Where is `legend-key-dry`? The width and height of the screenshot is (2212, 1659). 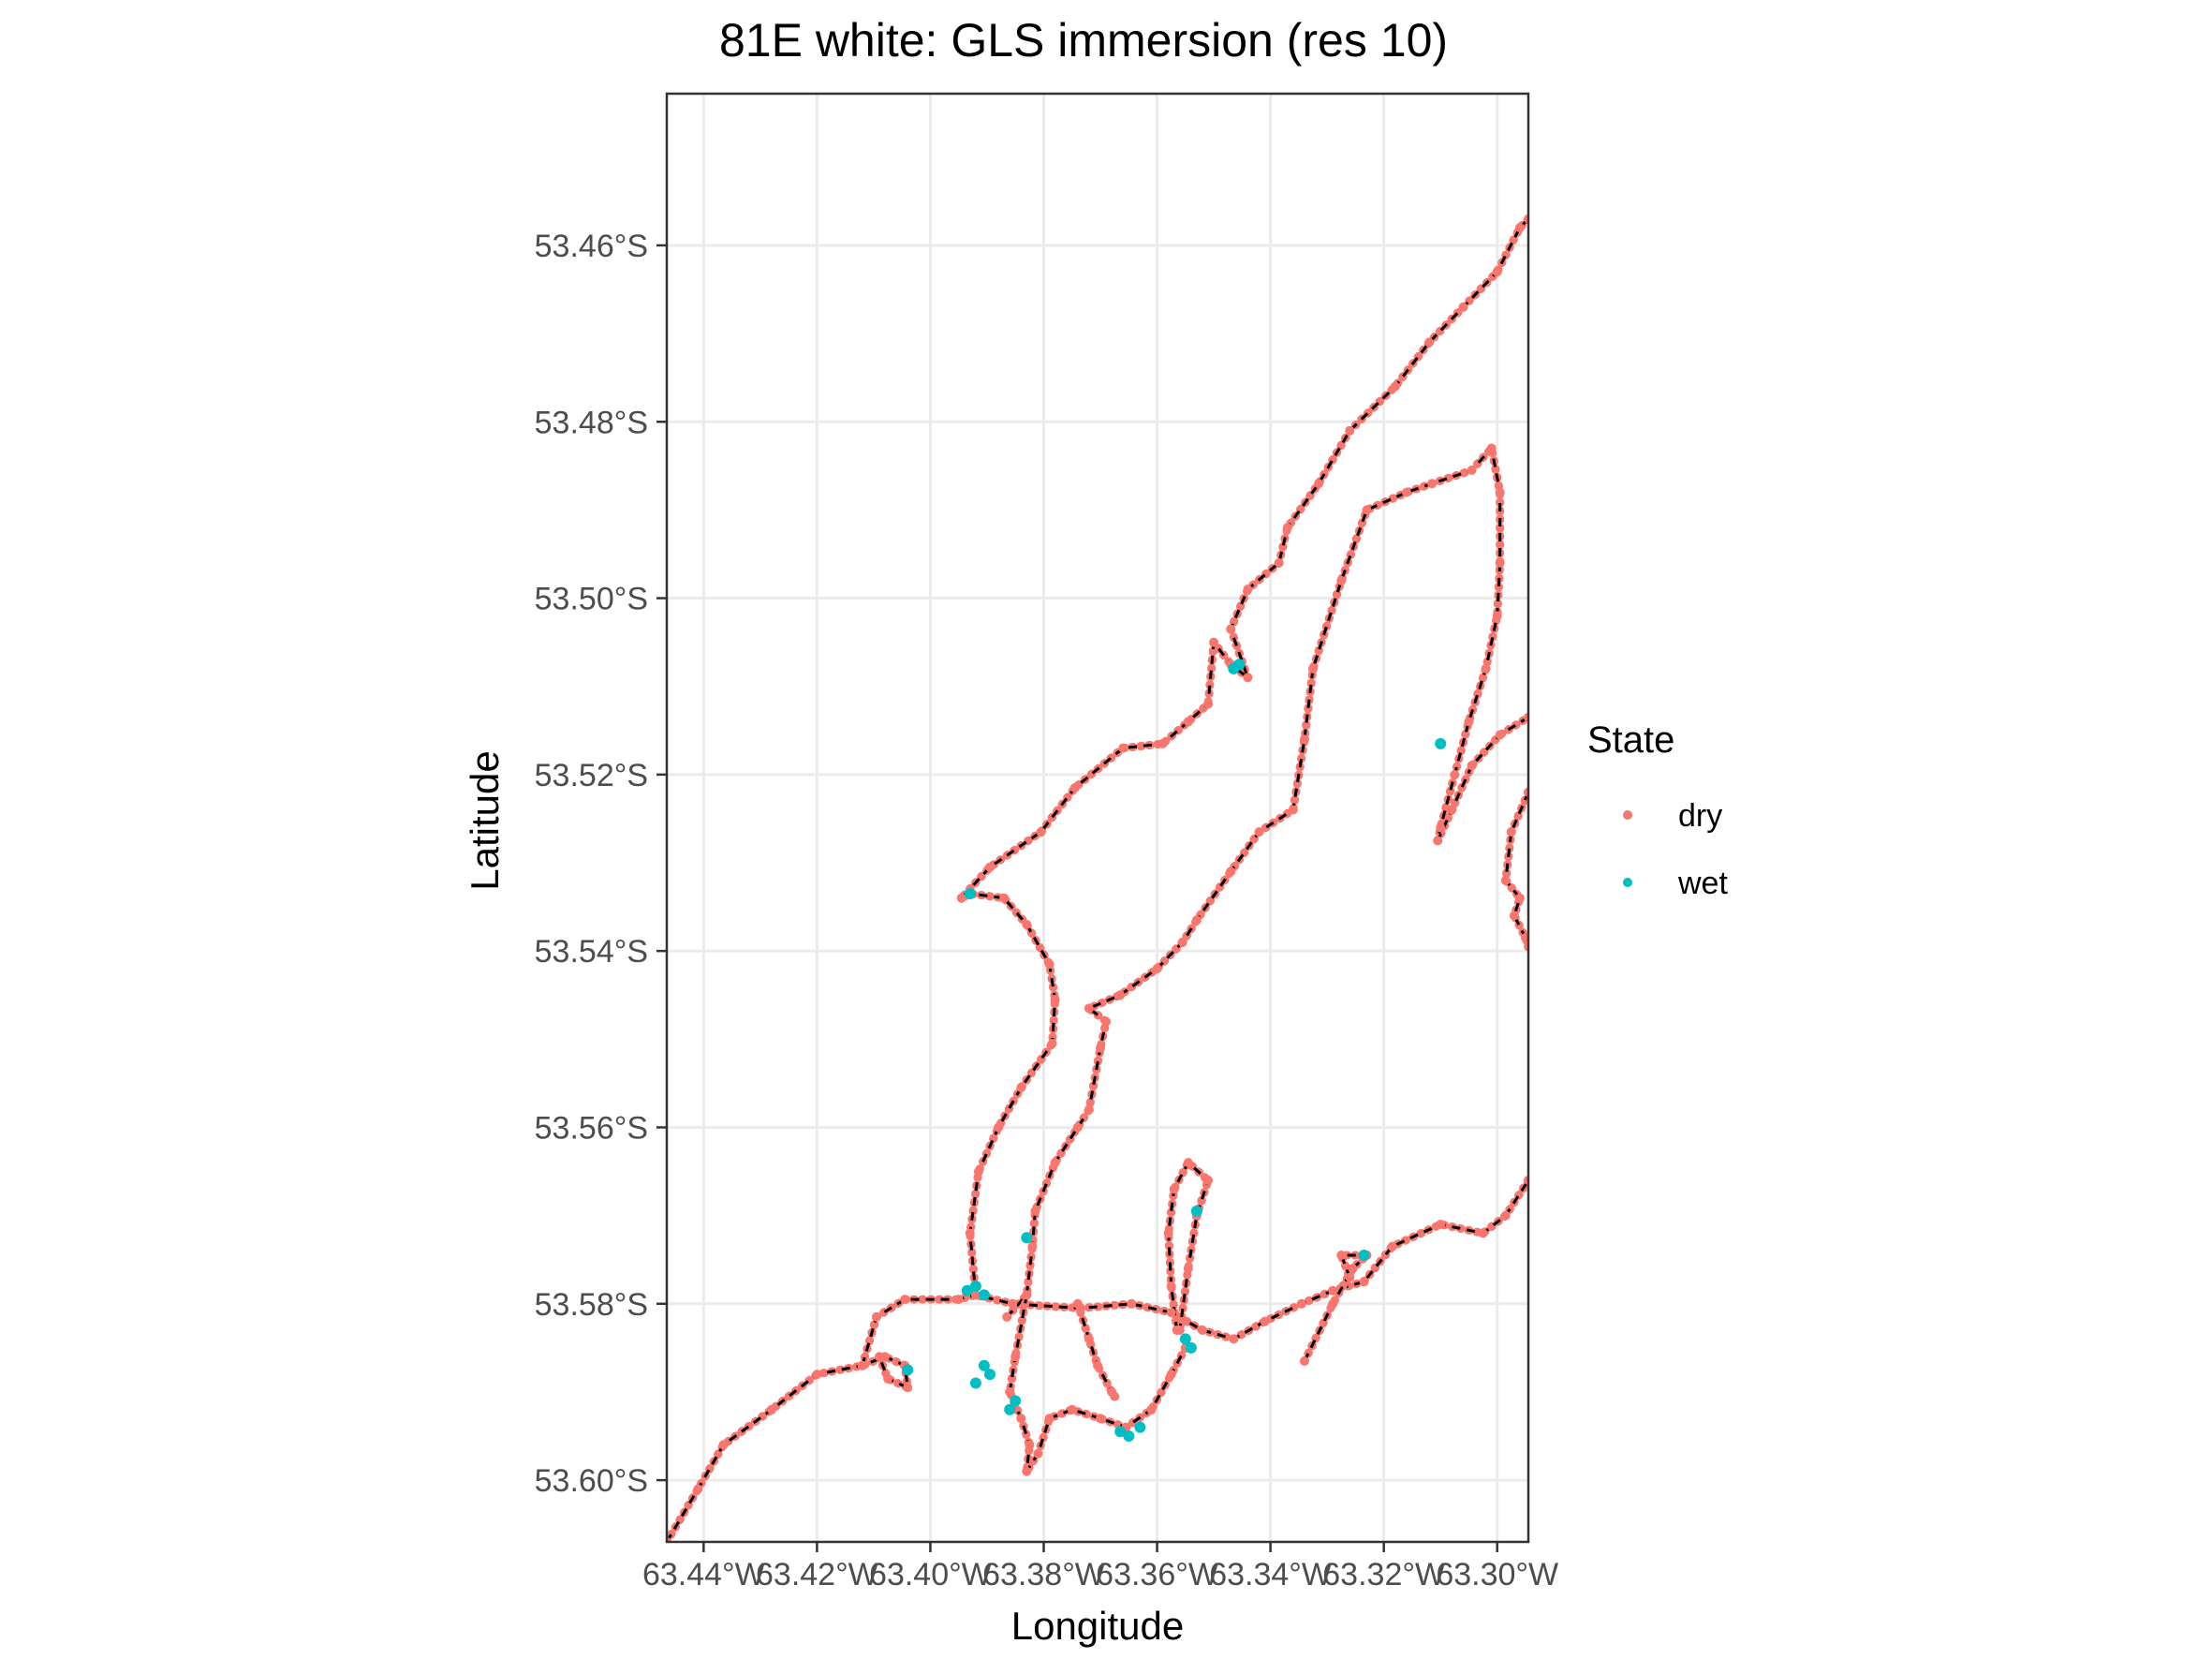
legend-key-dry is located at coordinates (1628, 815).